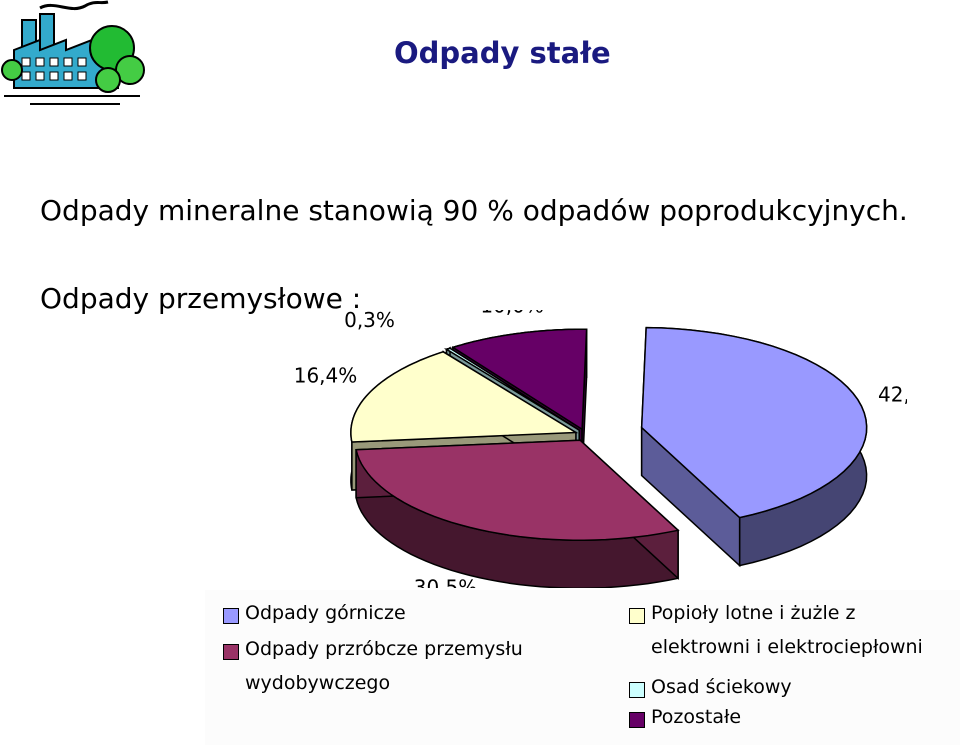  I want to click on factory-with-trees-icon, so click(73, 52).